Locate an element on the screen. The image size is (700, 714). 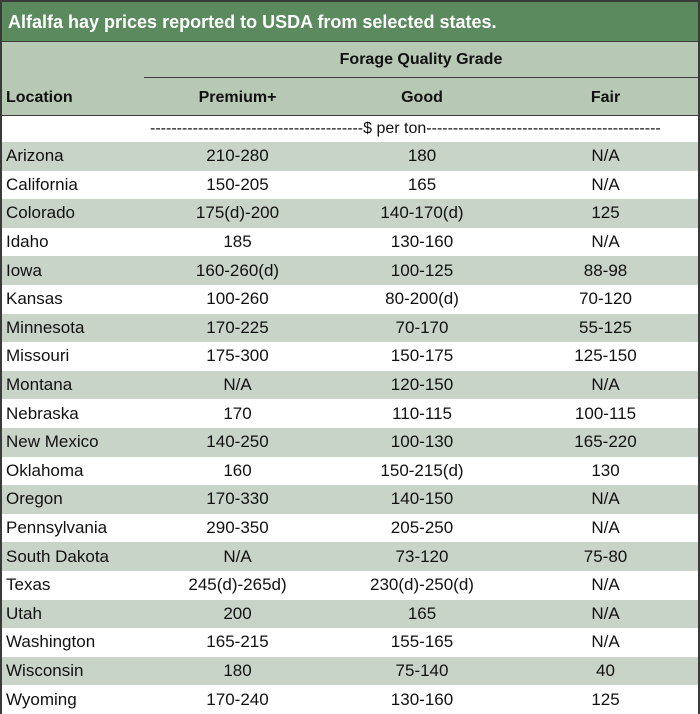
cell-fair: 55-125 is located at coordinates (605, 327).